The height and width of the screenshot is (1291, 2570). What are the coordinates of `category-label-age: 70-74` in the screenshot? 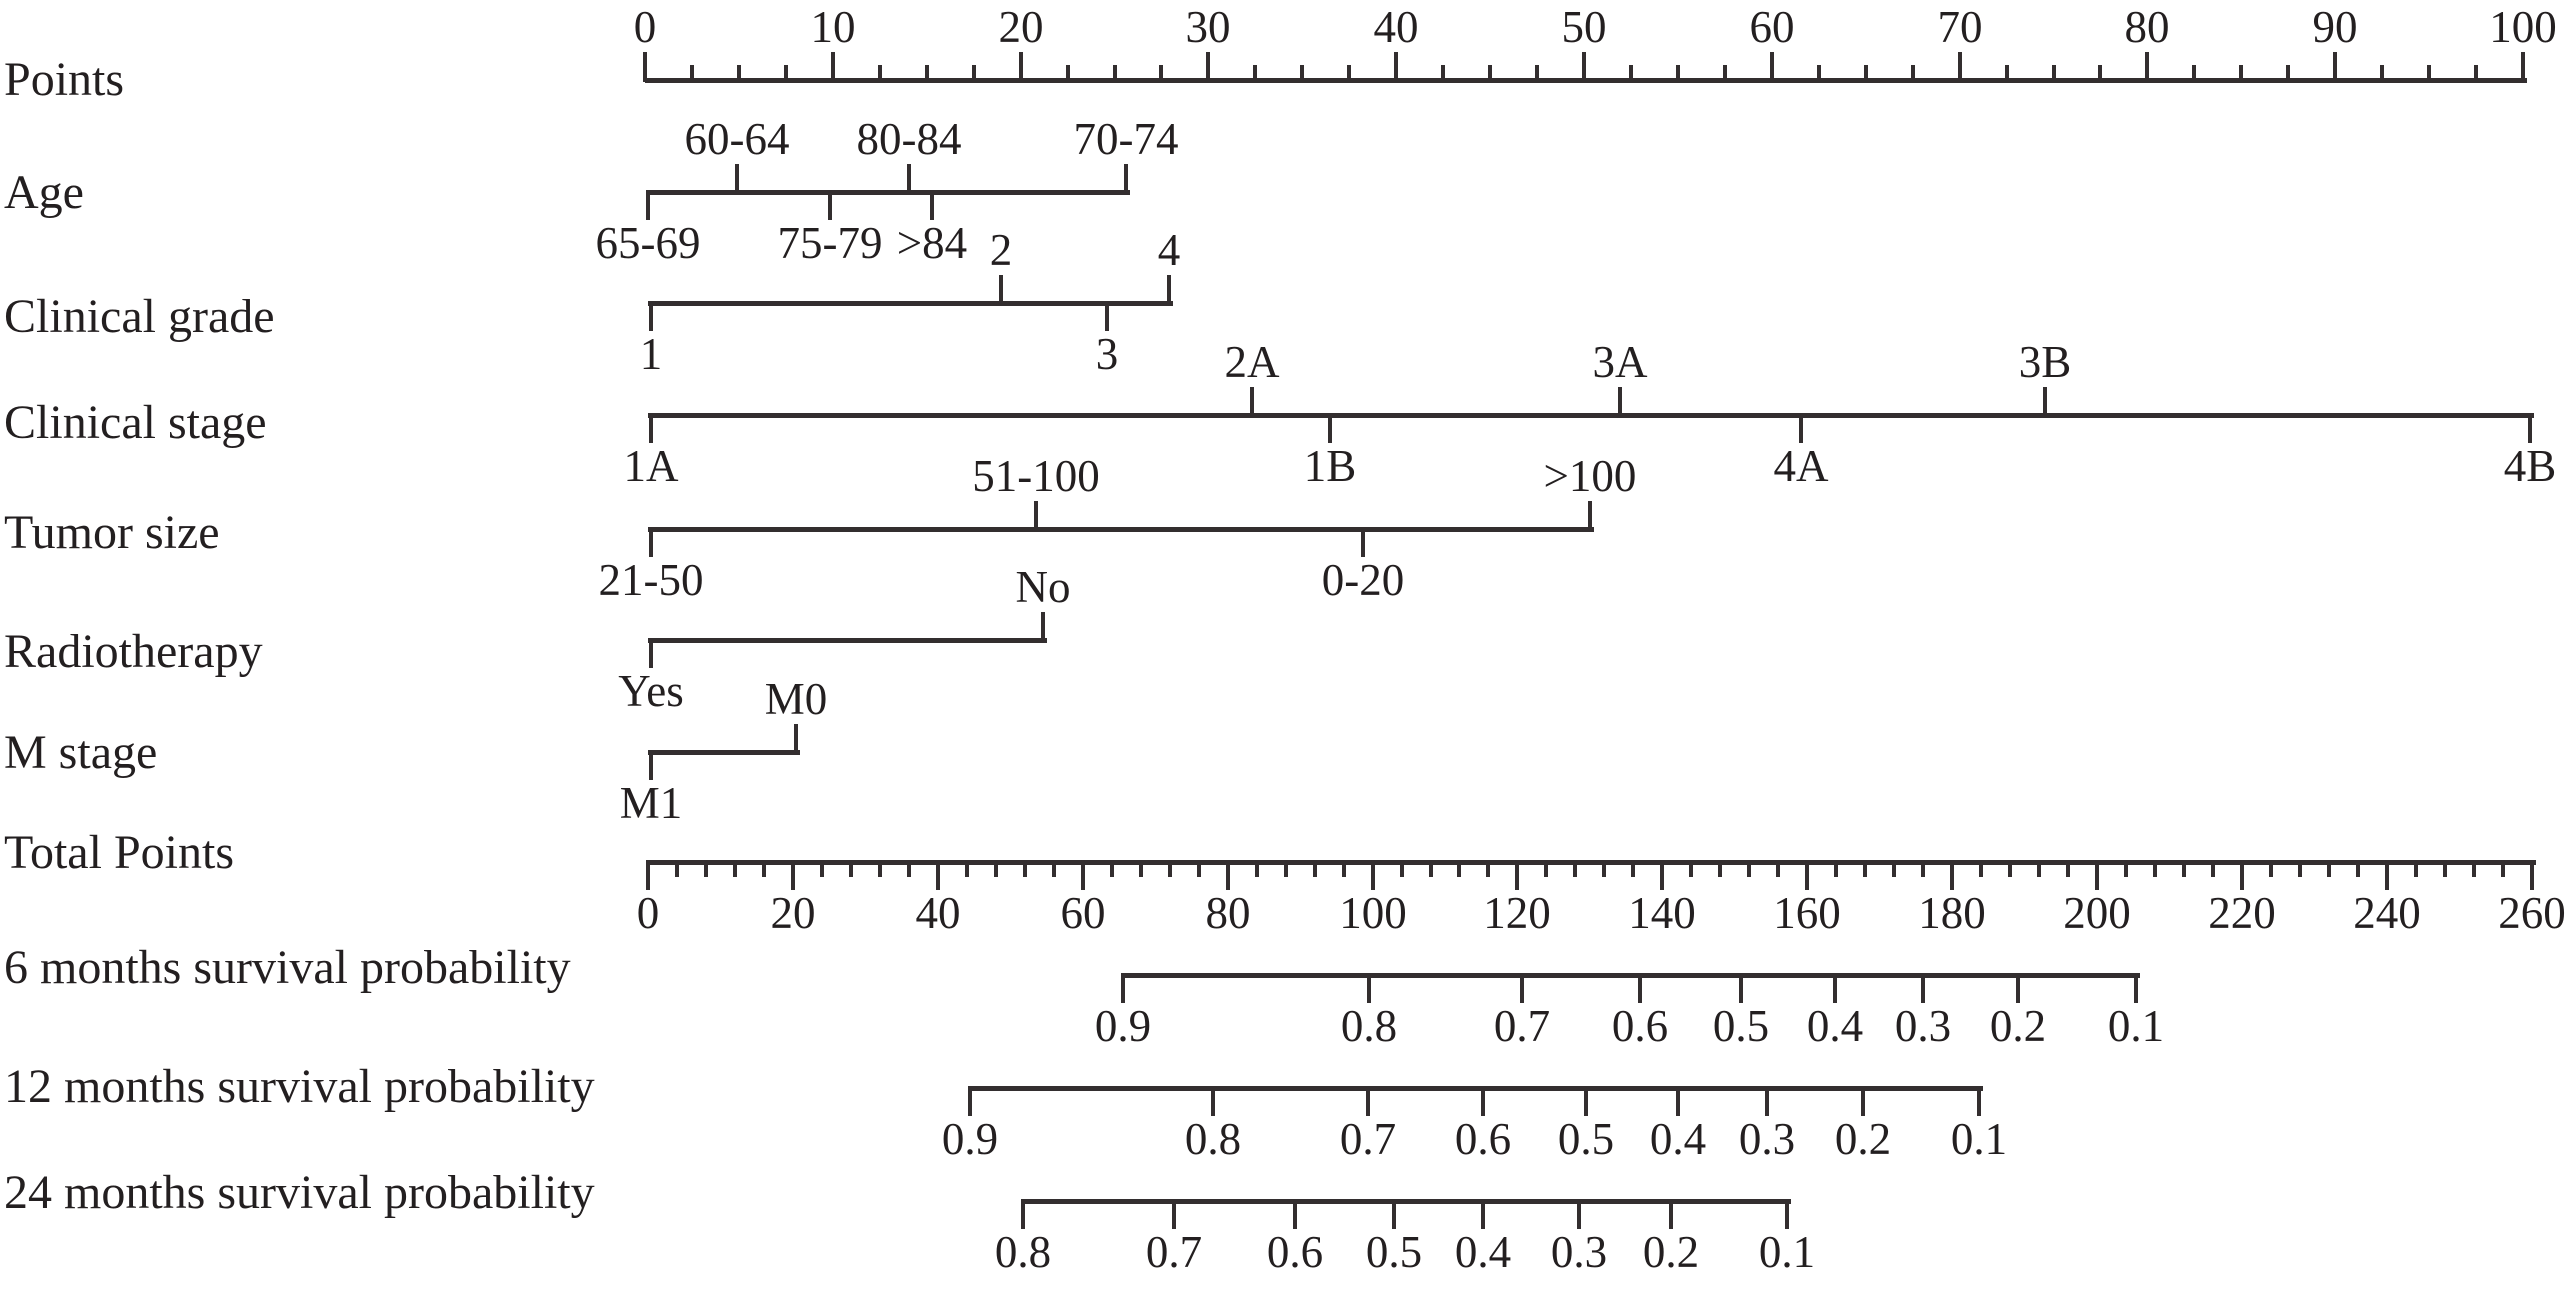 It's located at (1126, 139).